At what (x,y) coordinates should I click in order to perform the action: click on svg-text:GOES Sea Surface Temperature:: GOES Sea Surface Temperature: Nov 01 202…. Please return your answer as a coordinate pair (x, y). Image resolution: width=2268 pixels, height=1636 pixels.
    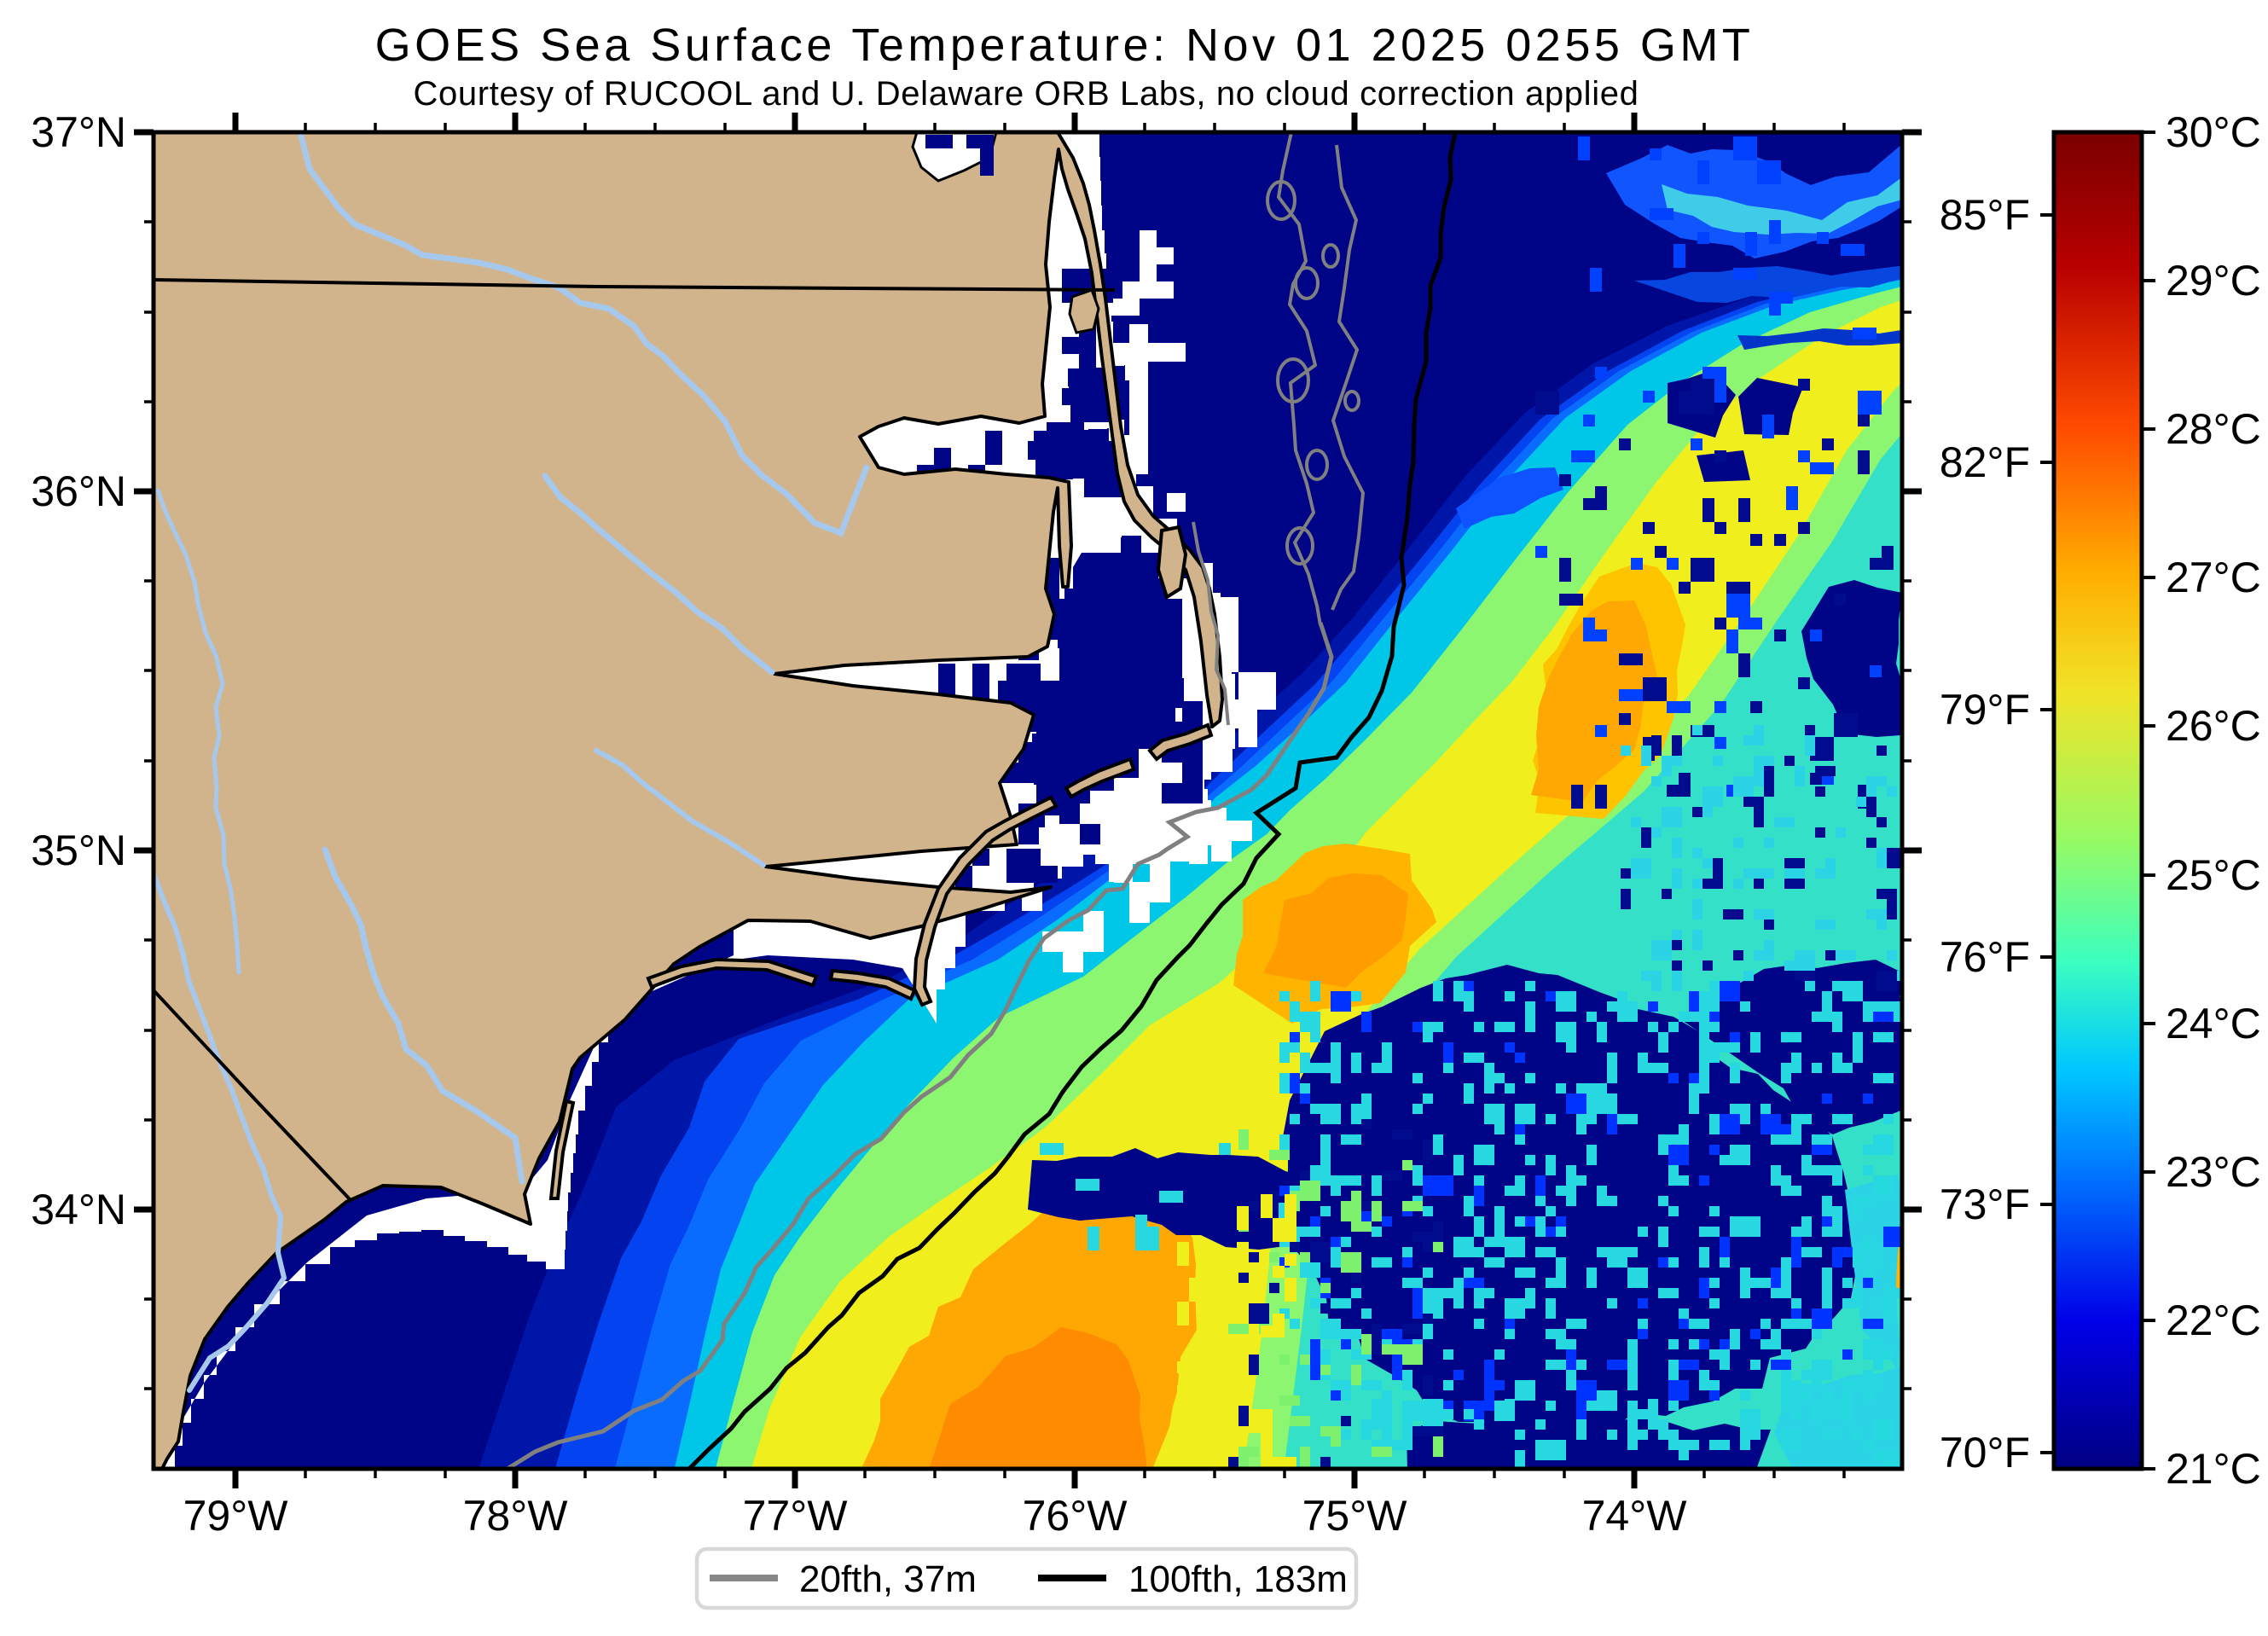
    Looking at the image, I should click on (1065, 45).